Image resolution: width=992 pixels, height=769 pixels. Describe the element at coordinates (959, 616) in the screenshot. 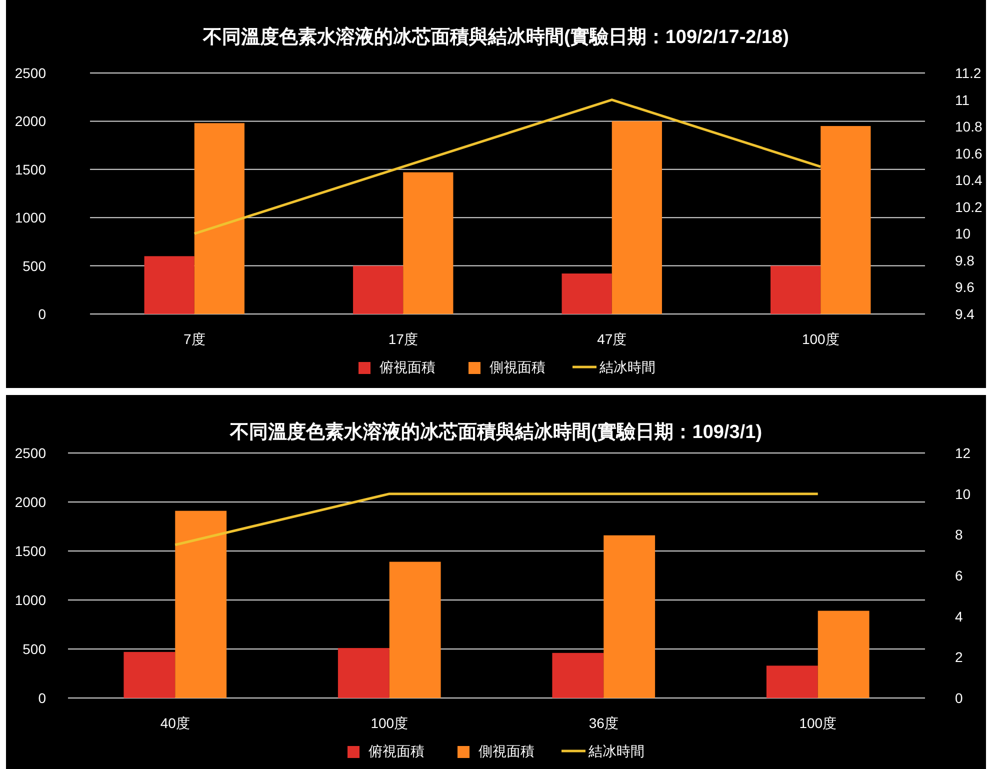

I see `y2-tick-label: 4` at that location.